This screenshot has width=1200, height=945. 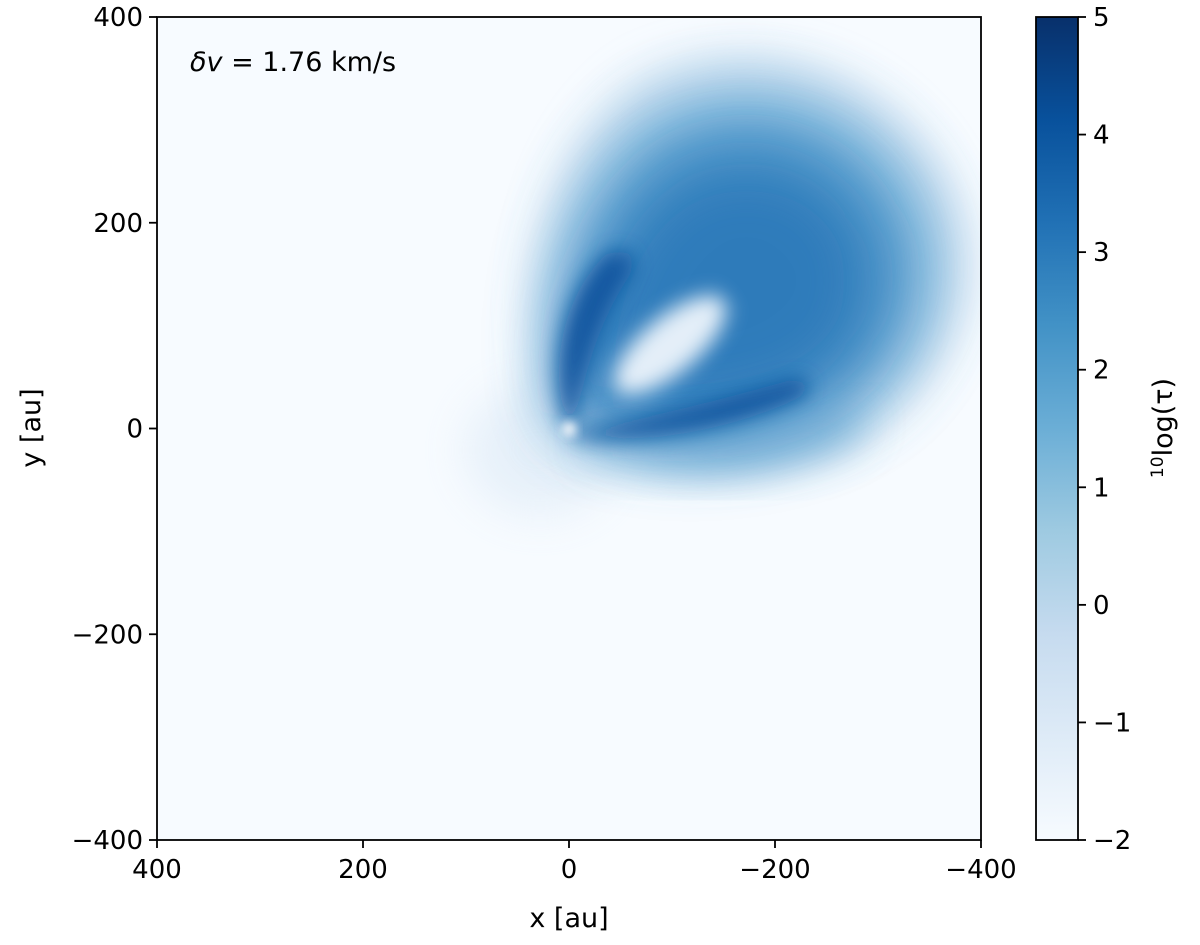 What do you see at coordinates (1101, 371) in the screenshot?
I see `colorbar-tick-label: 2` at bounding box center [1101, 371].